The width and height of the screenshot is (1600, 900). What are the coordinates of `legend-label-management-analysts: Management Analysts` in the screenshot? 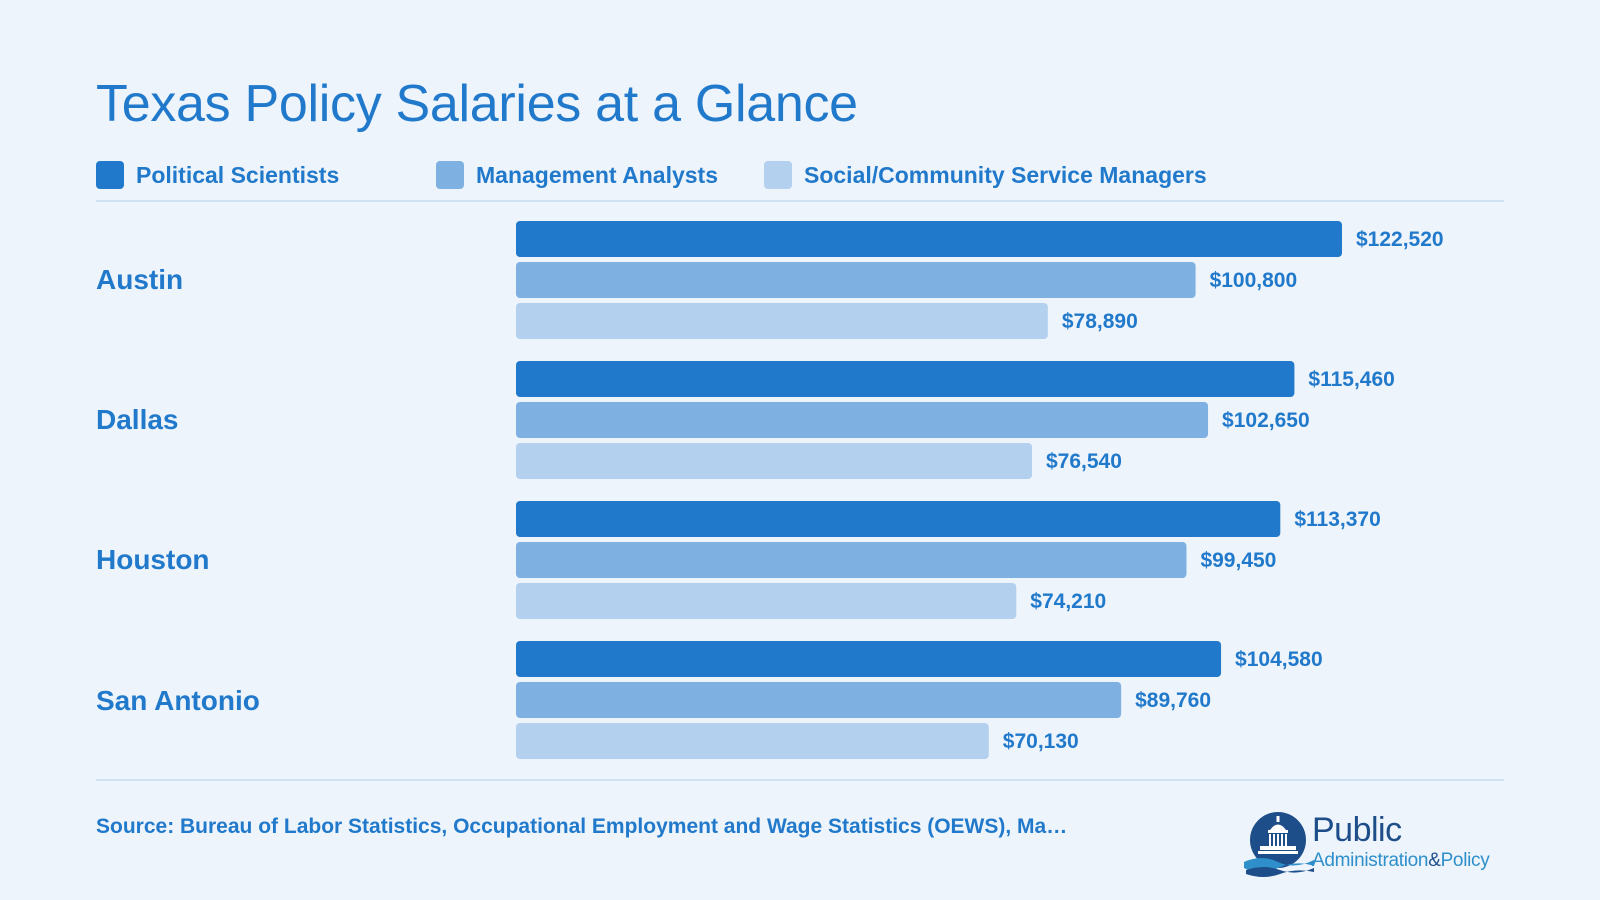 It's located at (597, 174).